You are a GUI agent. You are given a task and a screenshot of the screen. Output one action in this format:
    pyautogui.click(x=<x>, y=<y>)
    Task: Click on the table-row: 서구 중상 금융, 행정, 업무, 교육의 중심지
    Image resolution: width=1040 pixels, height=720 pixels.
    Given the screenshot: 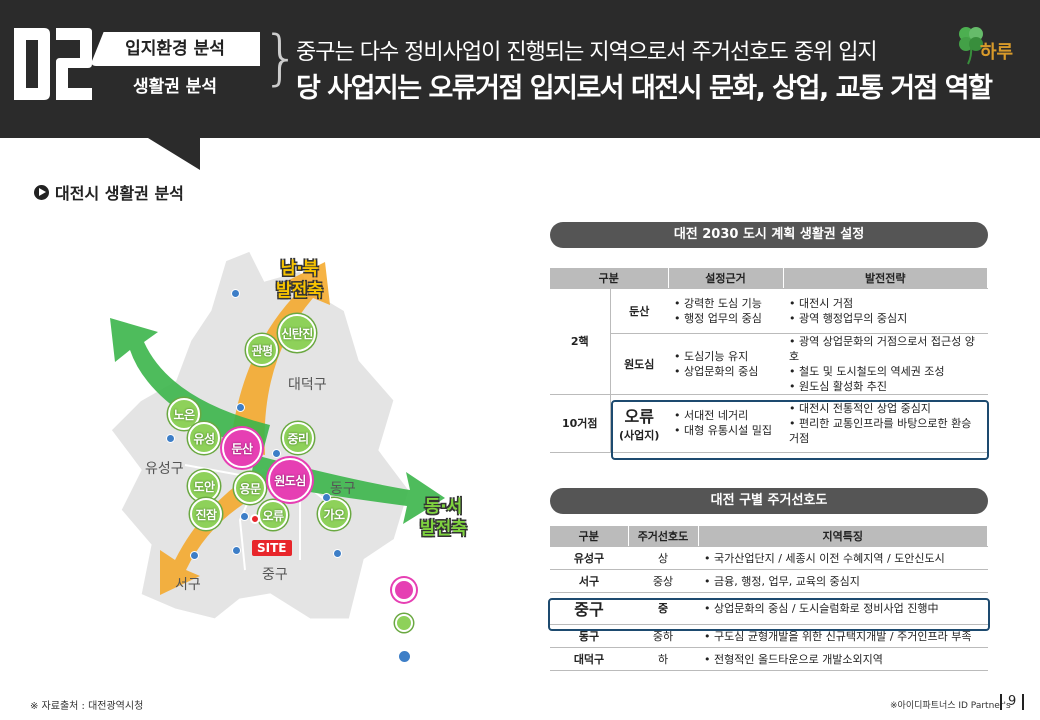 What is the action you would take?
    pyautogui.click(x=769, y=581)
    